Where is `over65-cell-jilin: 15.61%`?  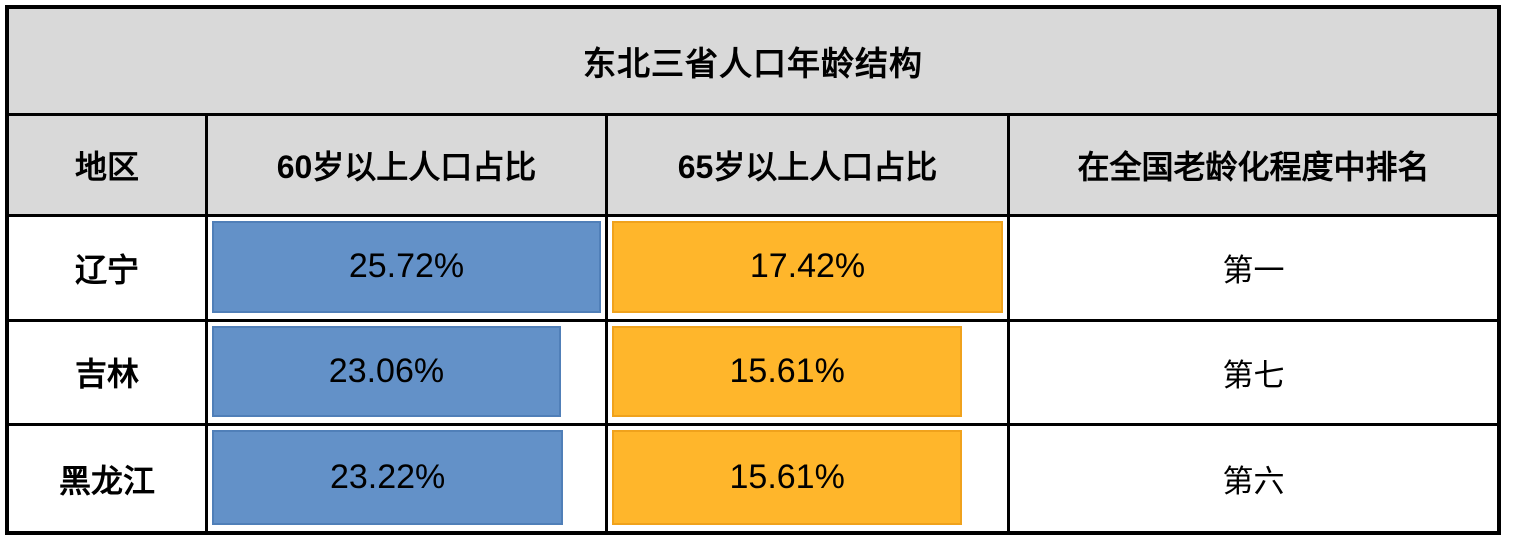
over65-cell-jilin: 15.61% is located at coordinates (809, 374).